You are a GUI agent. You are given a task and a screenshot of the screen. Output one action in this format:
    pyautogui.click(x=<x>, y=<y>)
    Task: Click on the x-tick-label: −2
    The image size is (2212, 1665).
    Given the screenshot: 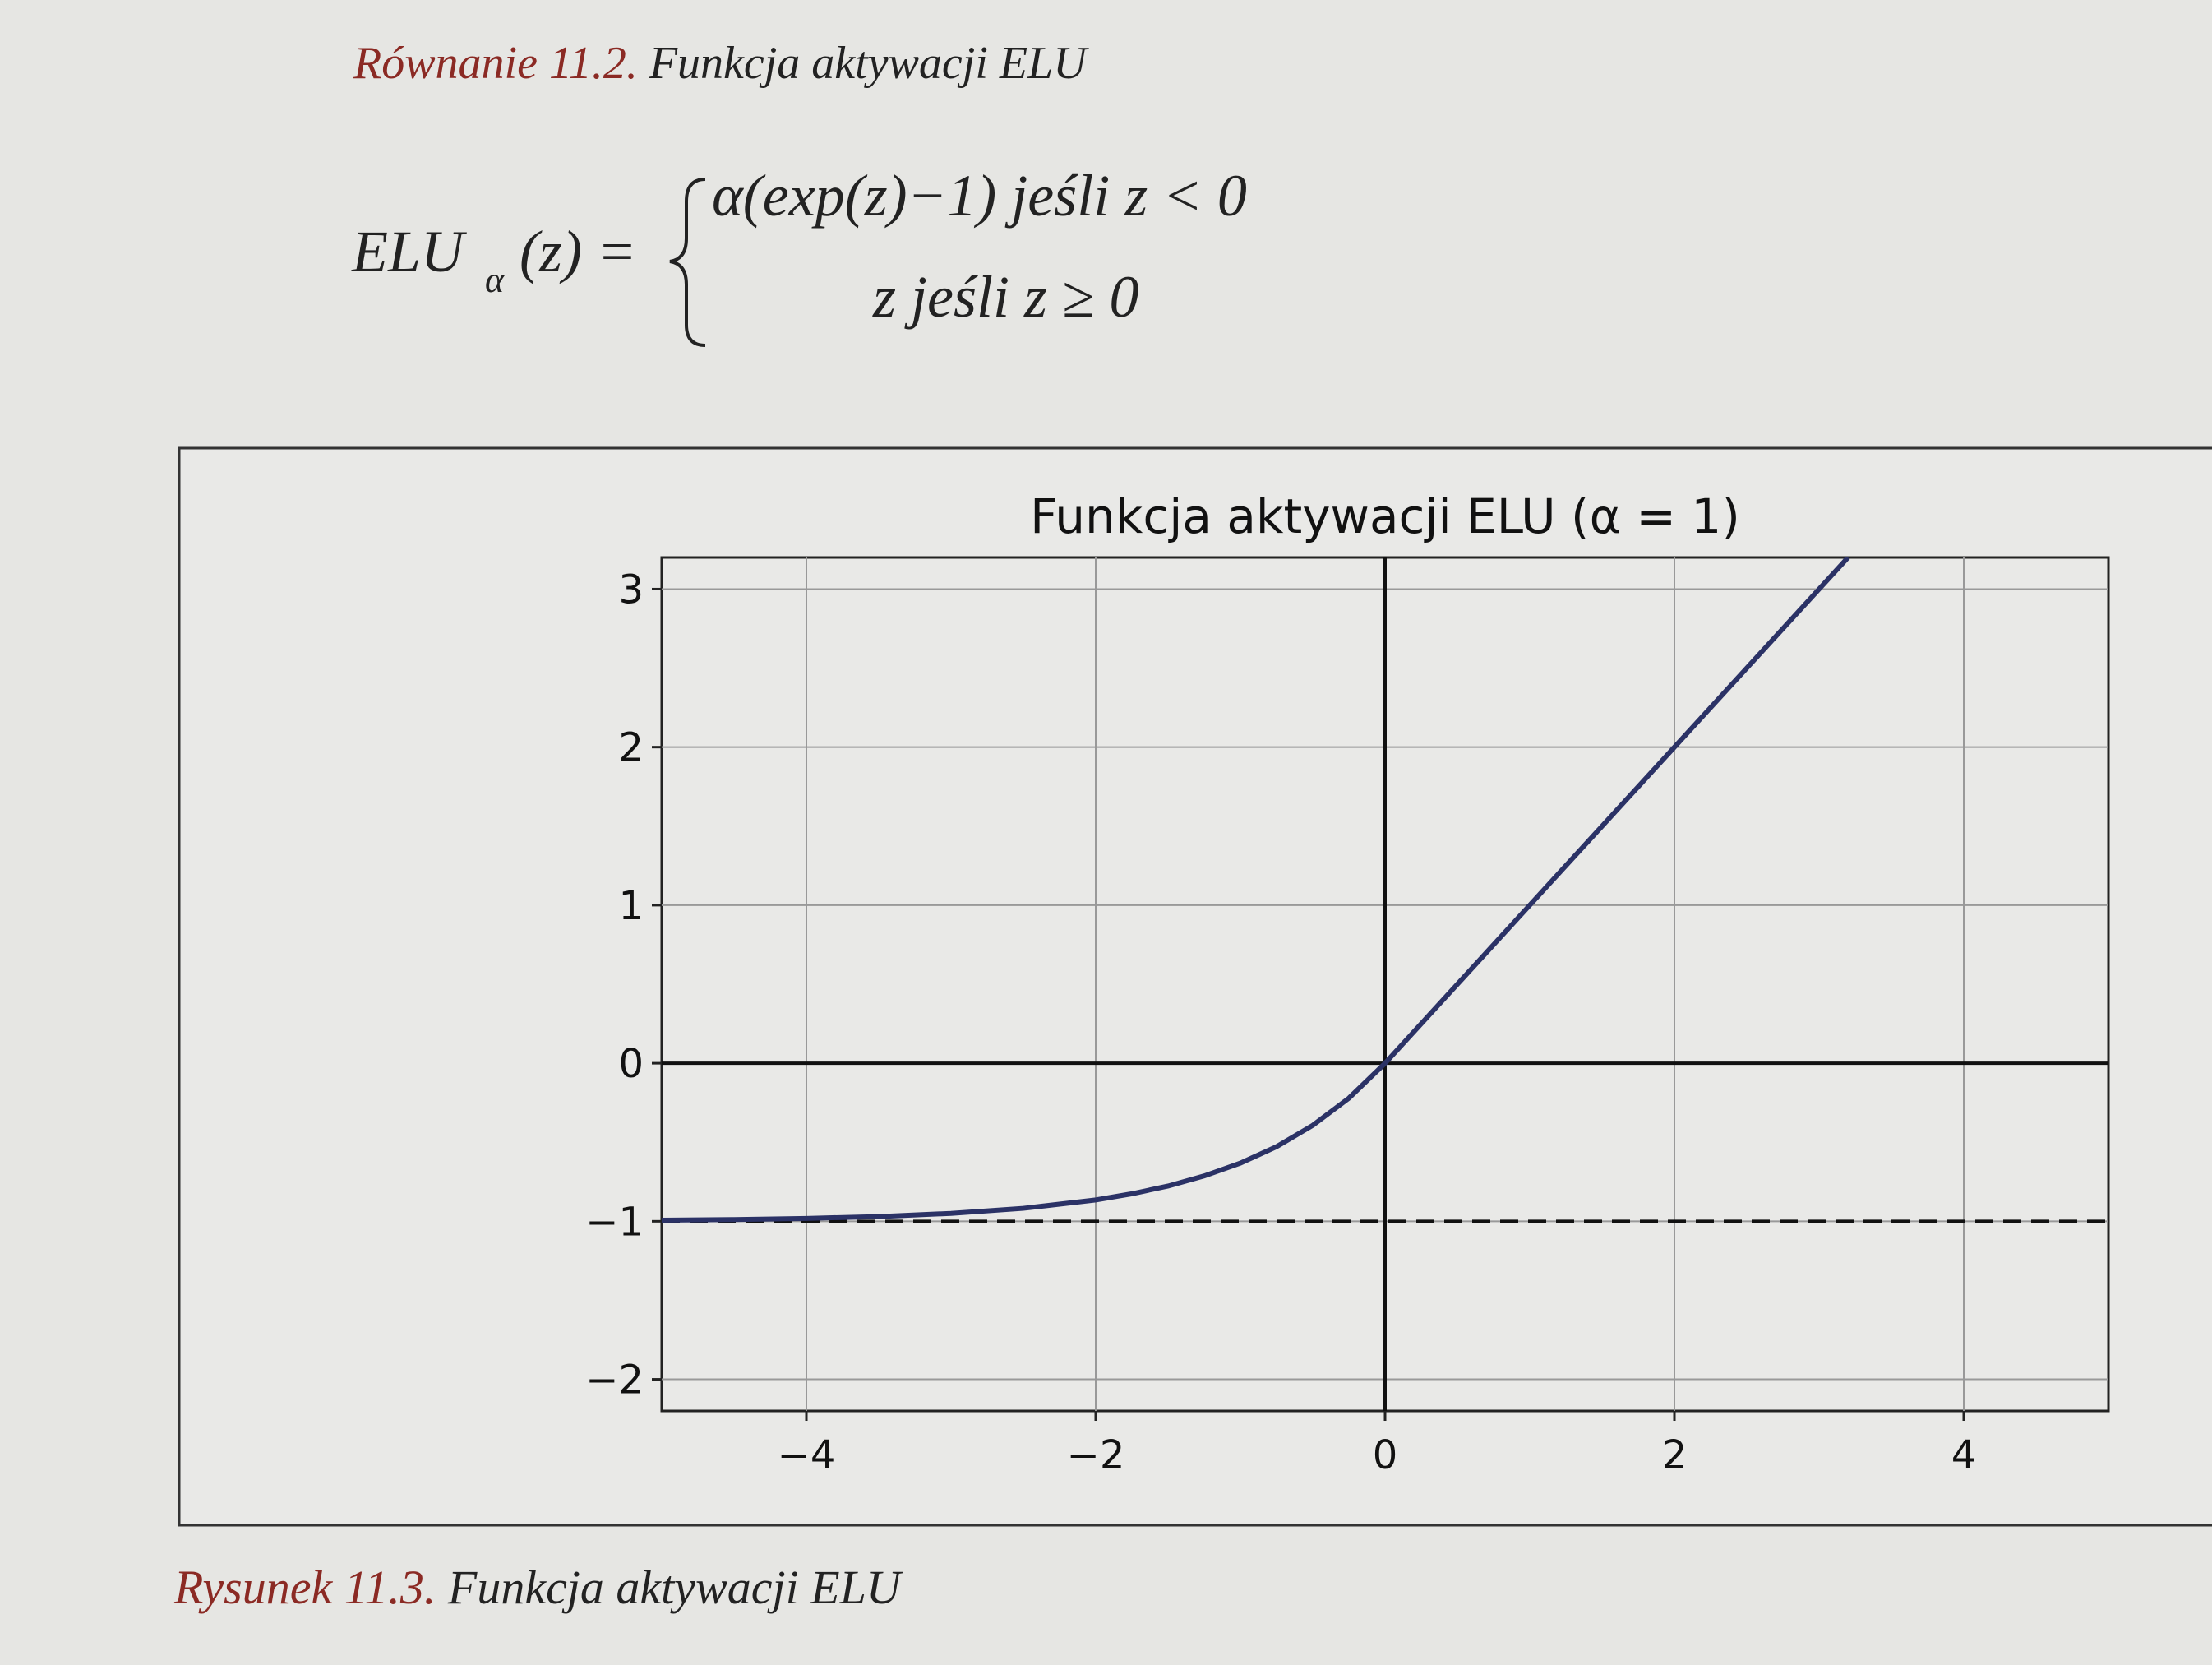 What is the action you would take?
    pyautogui.click(x=1096, y=1455)
    